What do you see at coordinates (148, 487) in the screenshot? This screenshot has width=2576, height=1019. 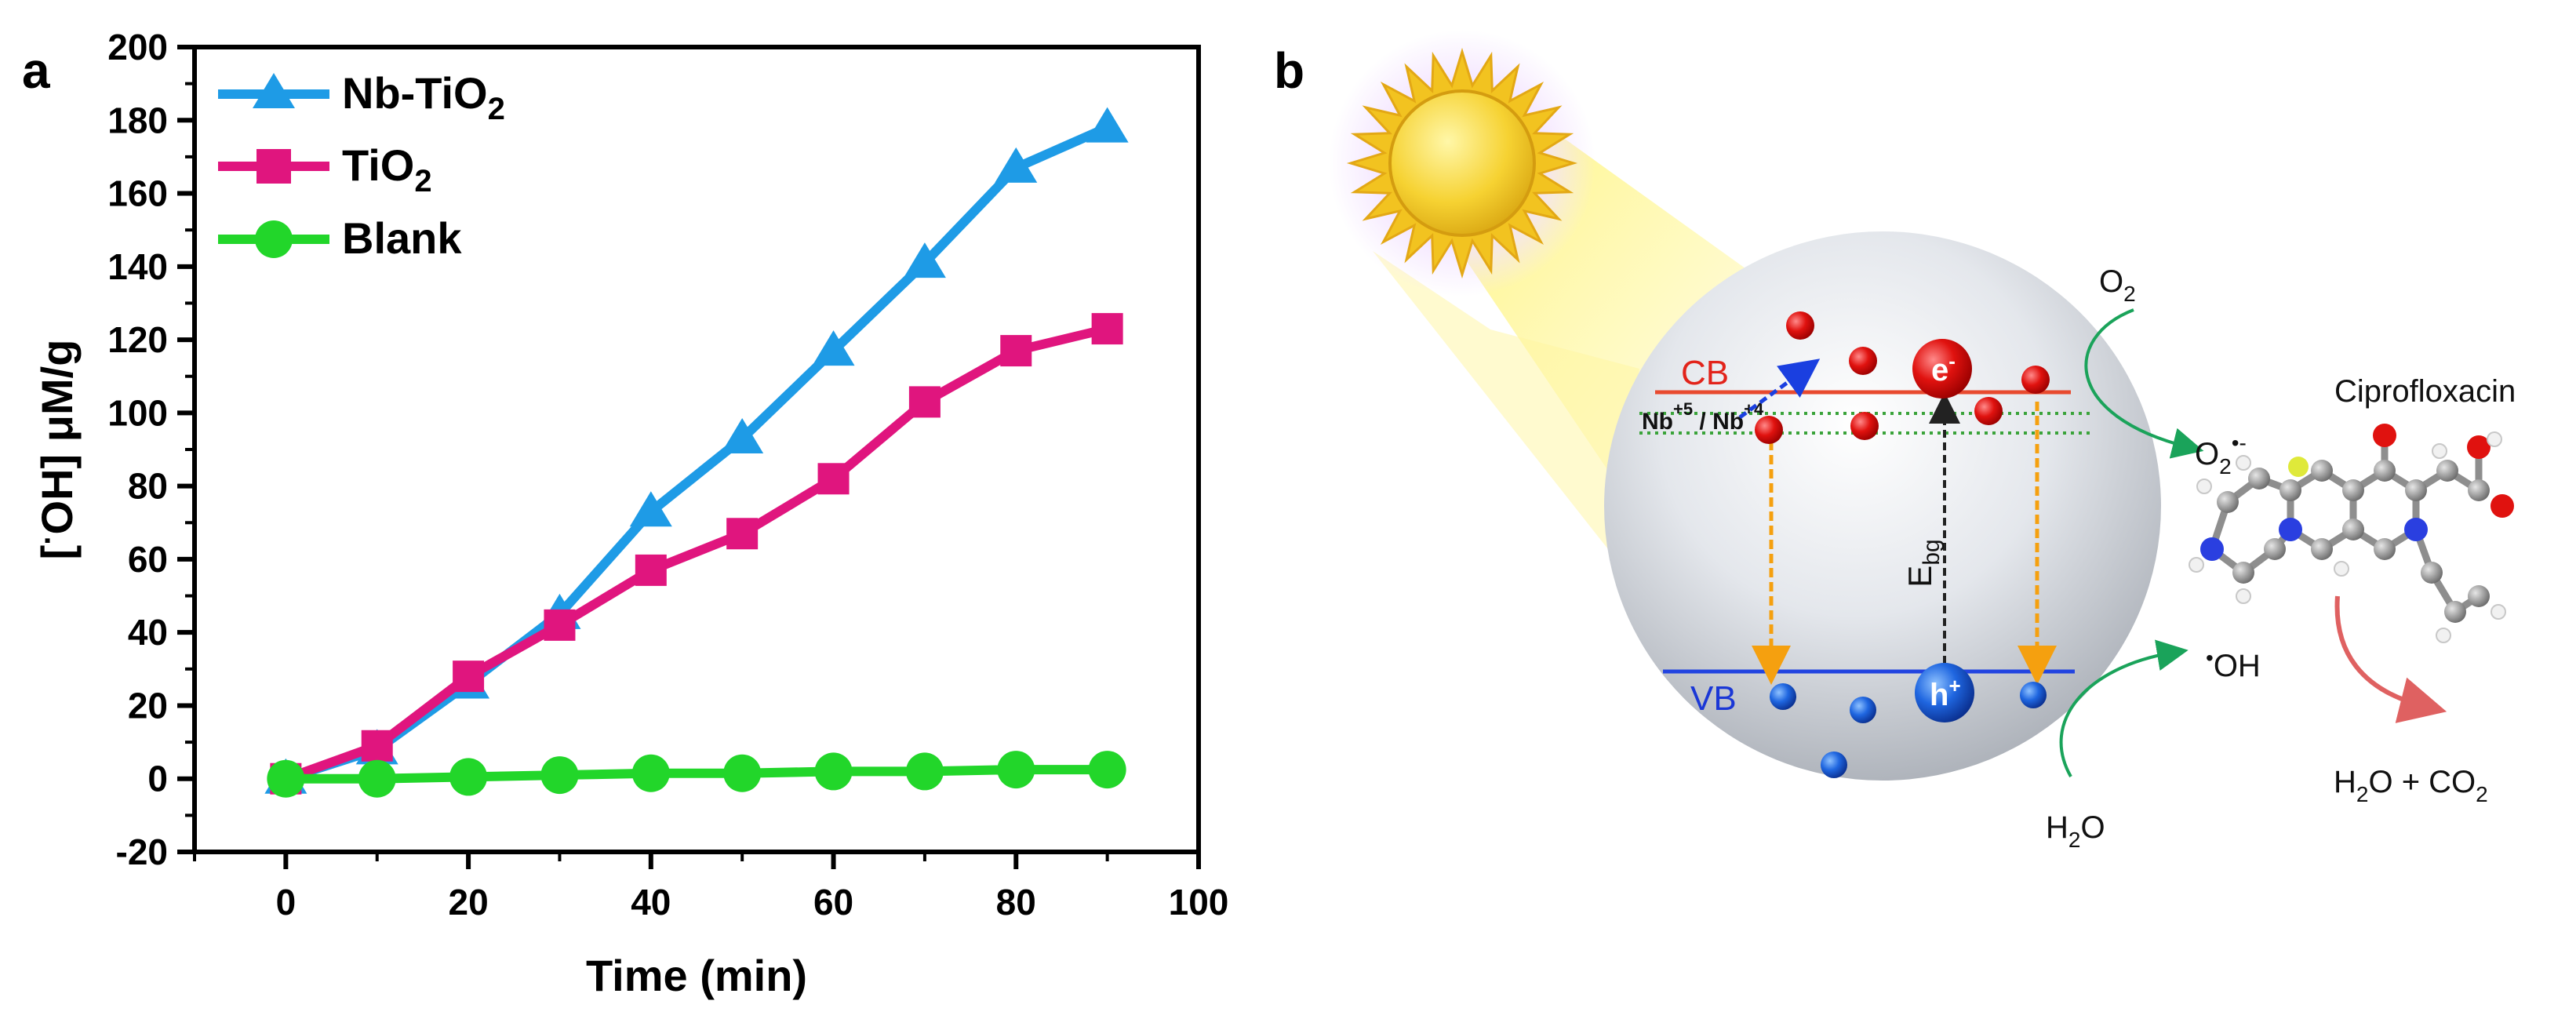 I see `y-tick-label: 80` at bounding box center [148, 487].